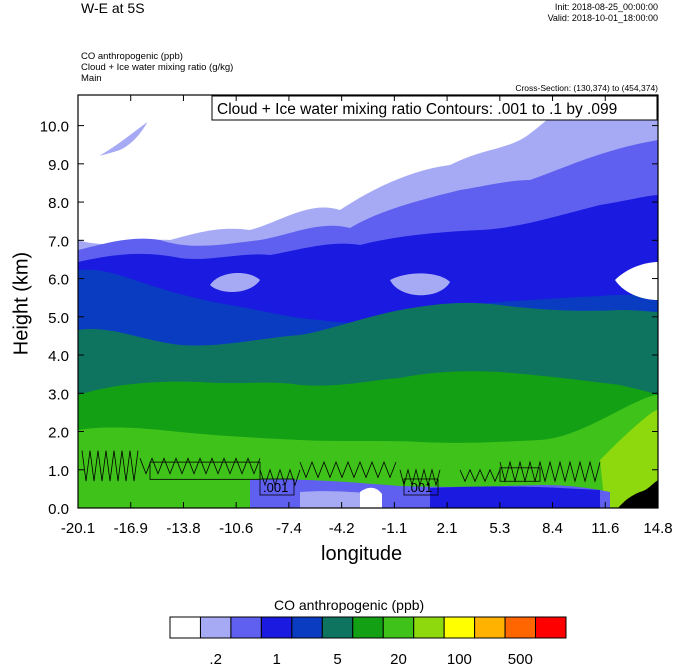 The image size is (674, 667). I want to click on y-tick-label: 7.0, so click(58, 241).